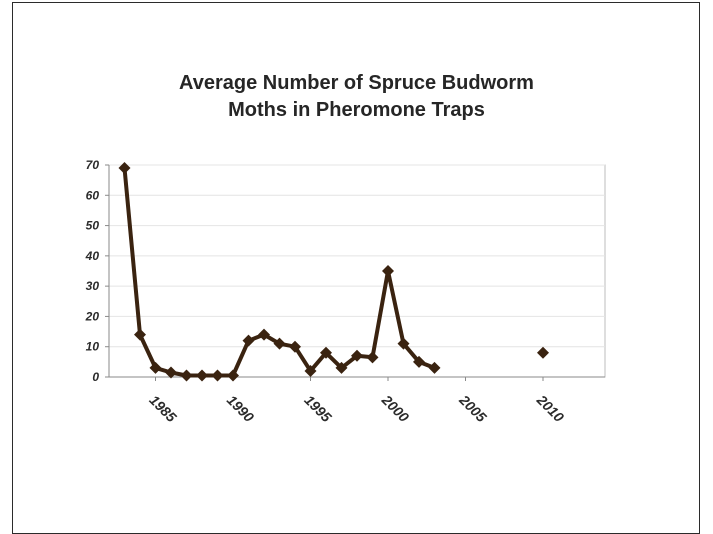 The width and height of the screenshot is (713, 534). Describe the element at coordinates (550, 408) in the screenshot. I see `x-tick-label: 2010` at that location.